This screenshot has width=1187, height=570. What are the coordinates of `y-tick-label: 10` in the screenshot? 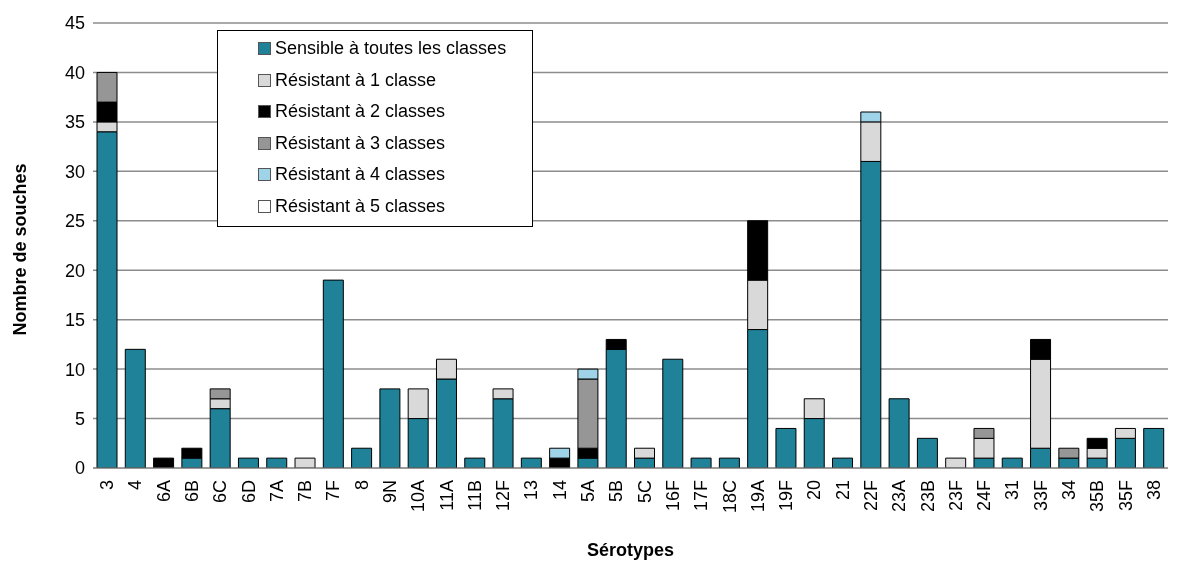 It's located at (74, 369).